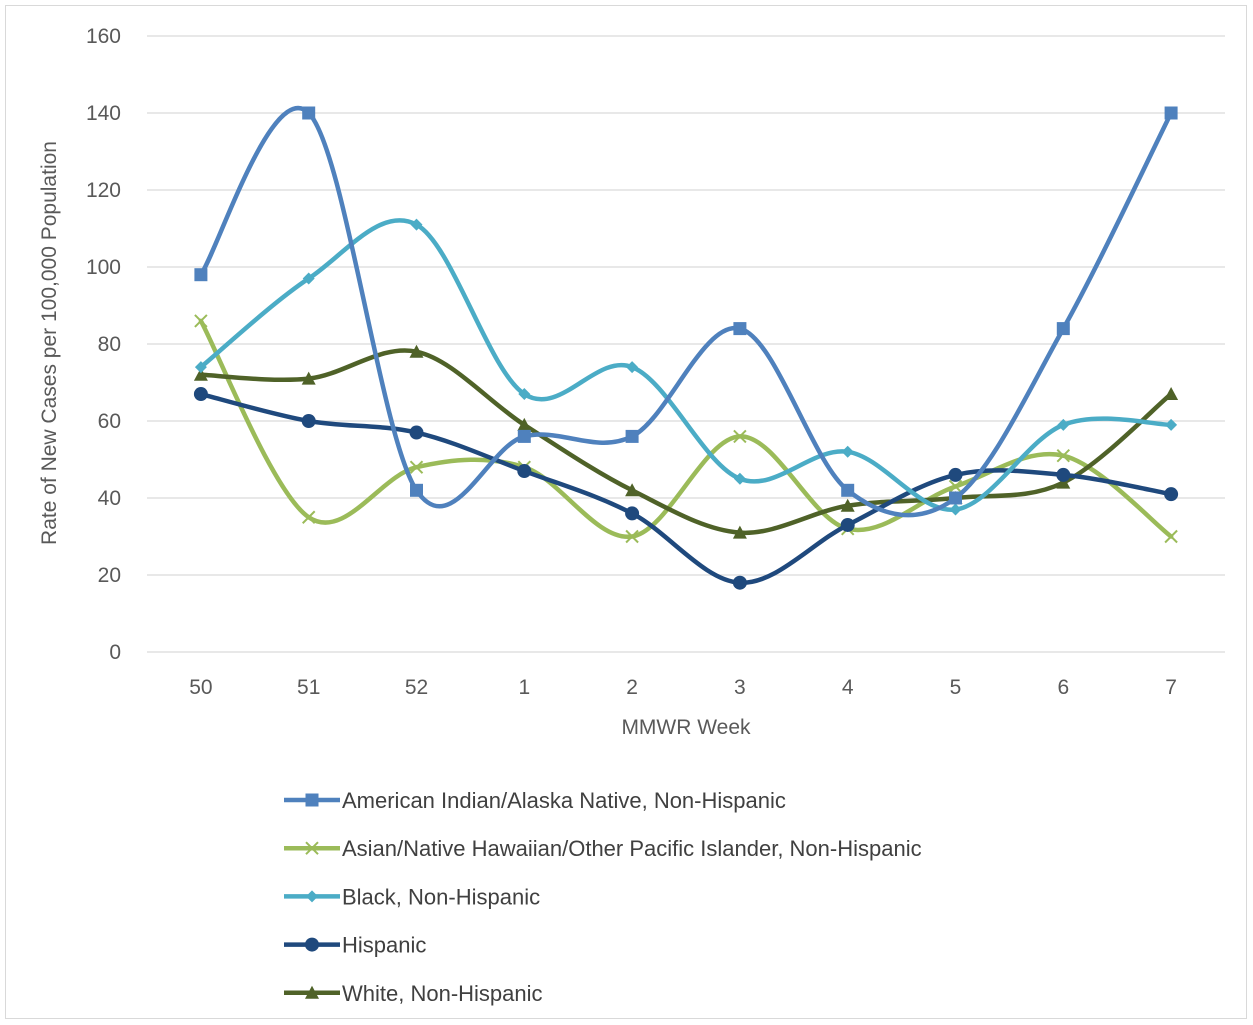  What do you see at coordinates (109, 575) in the screenshot?
I see `y-tick-label: 20` at bounding box center [109, 575].